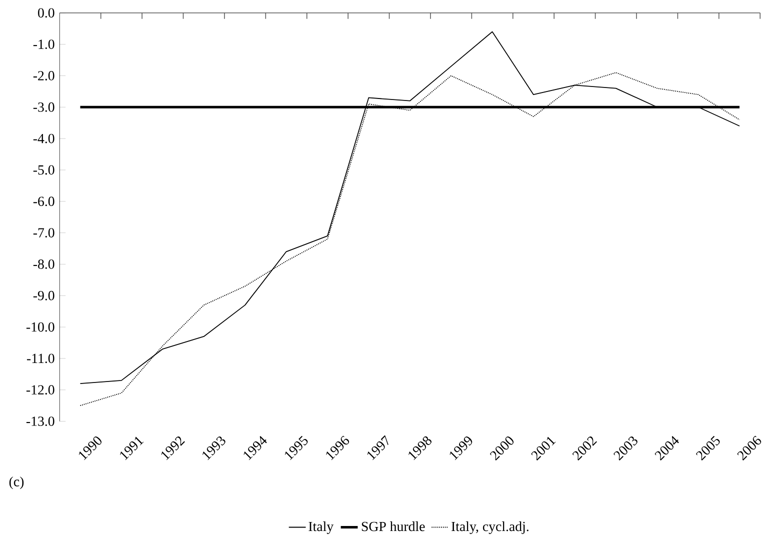  Describe the element at coordinates (40, 390) in the screenshot. I see `y-tick-label: -12.0` at that location.